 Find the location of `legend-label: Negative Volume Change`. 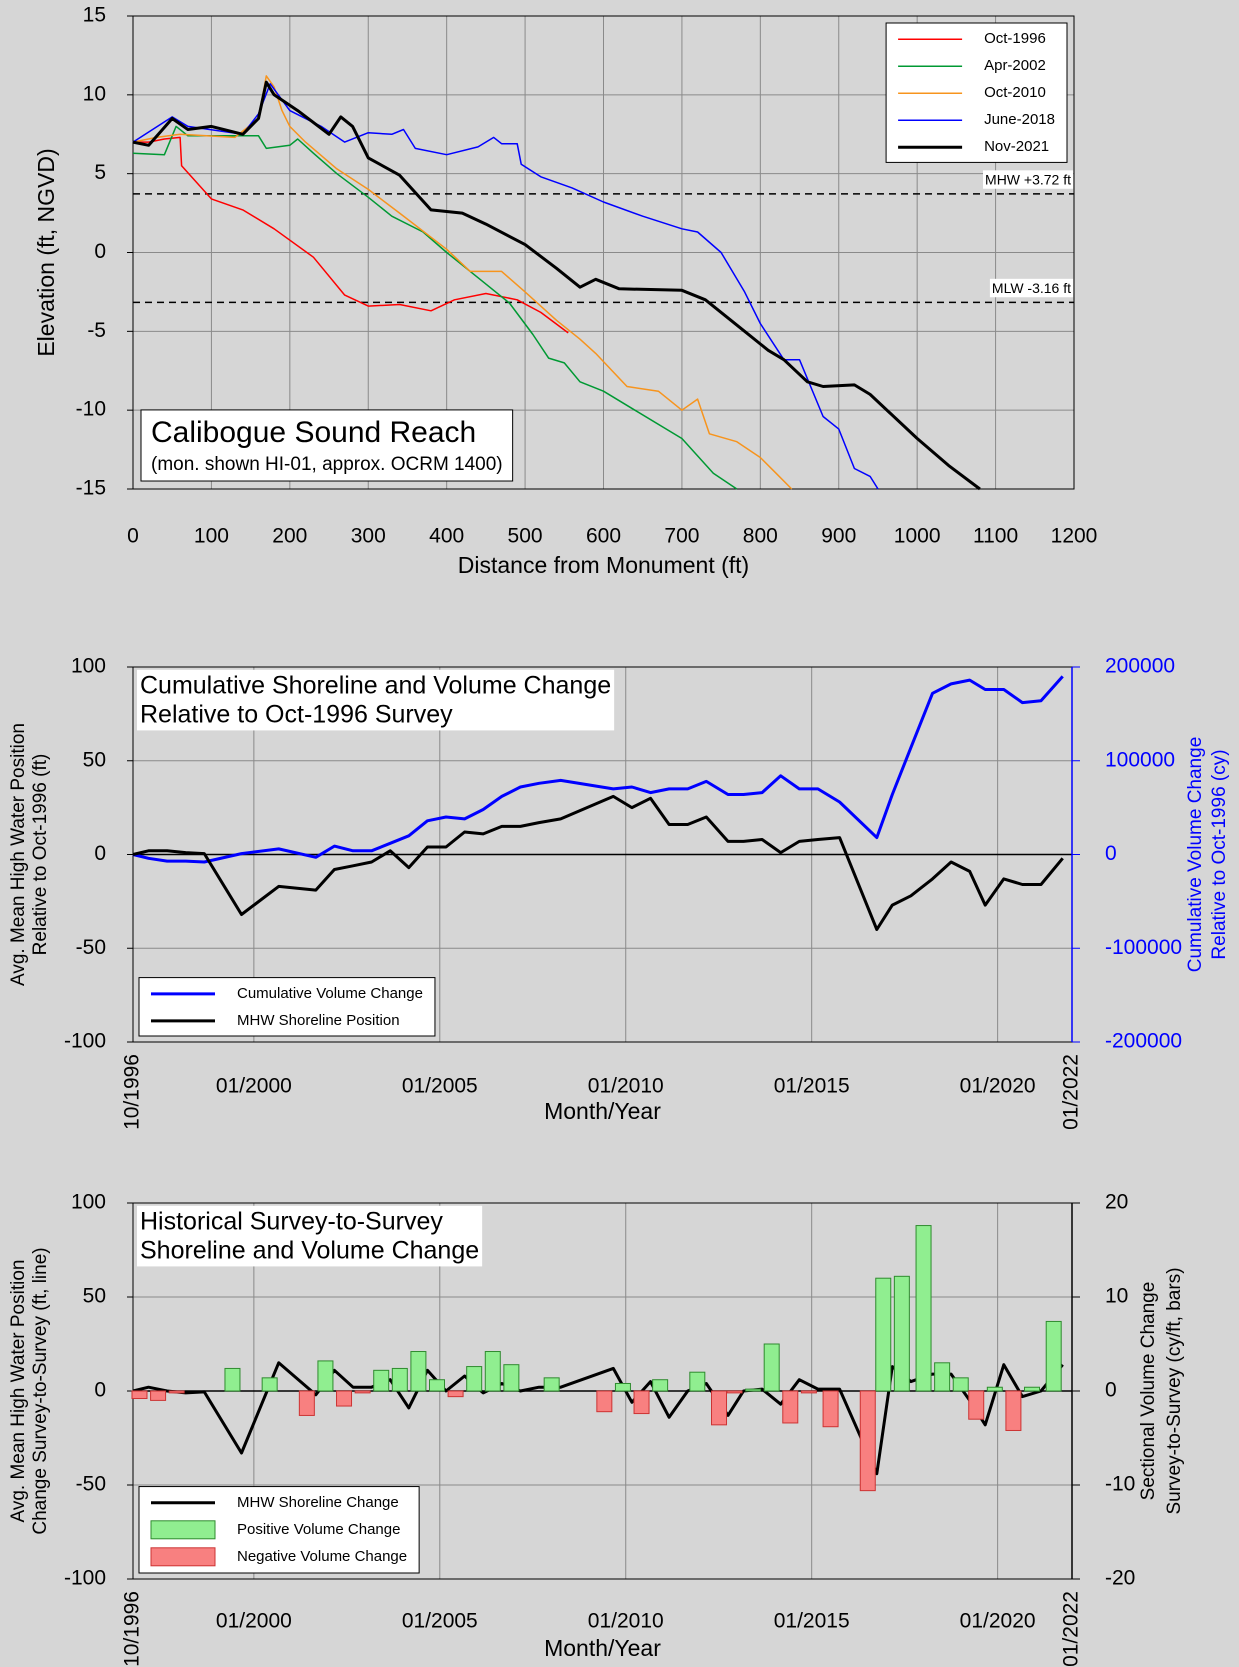

legend-label: Negative Volume Change is located at coordinates (322, 1556).